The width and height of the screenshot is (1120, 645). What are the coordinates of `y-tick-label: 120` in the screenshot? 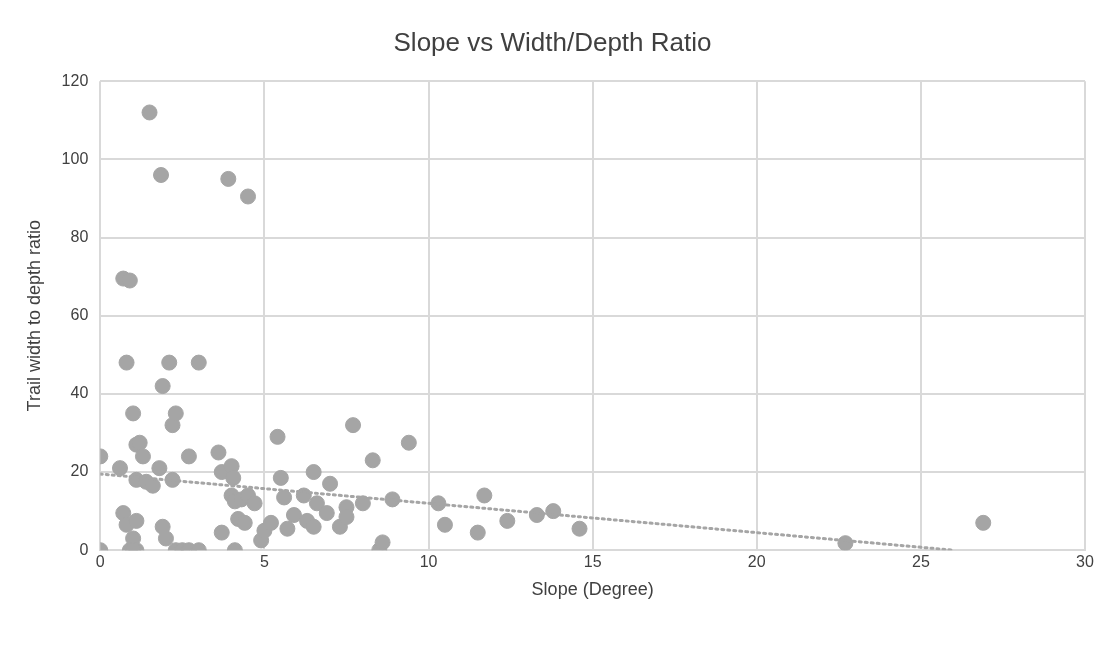 It's located at (75, 80).